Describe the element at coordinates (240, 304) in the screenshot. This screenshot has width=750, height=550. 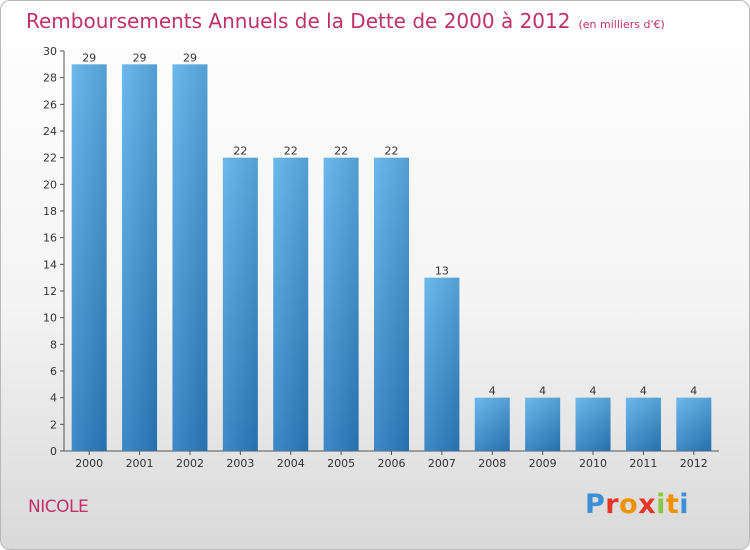
I see `bar-shade-2003` at that location.